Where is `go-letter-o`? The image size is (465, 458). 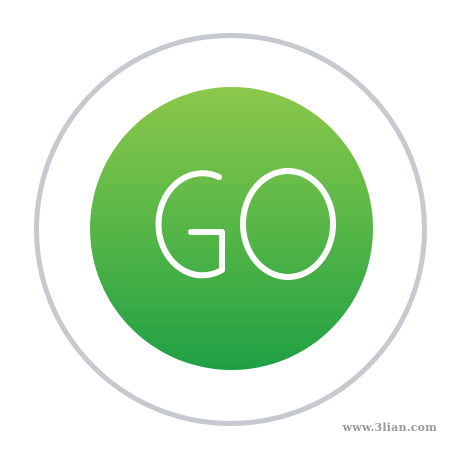
go-letter-o is located at coordinates (288, 224).